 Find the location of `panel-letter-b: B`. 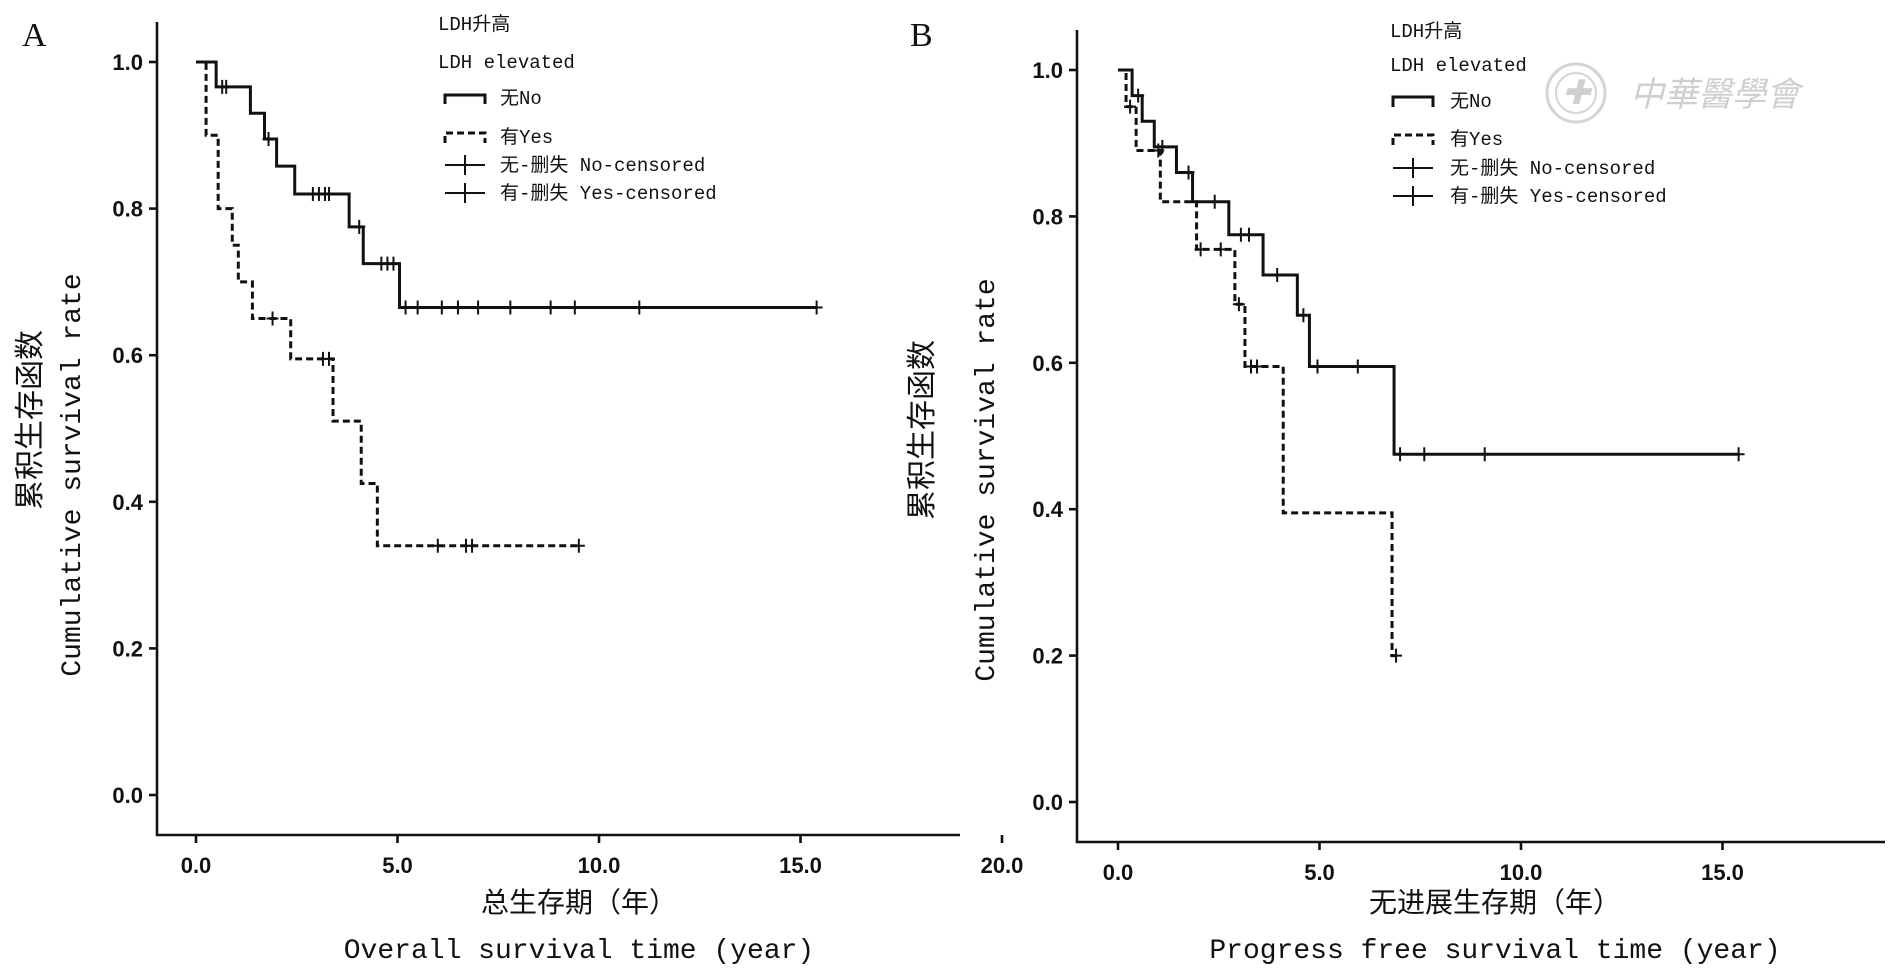

panel-letter-b: B is located at coordinates (921, 35).